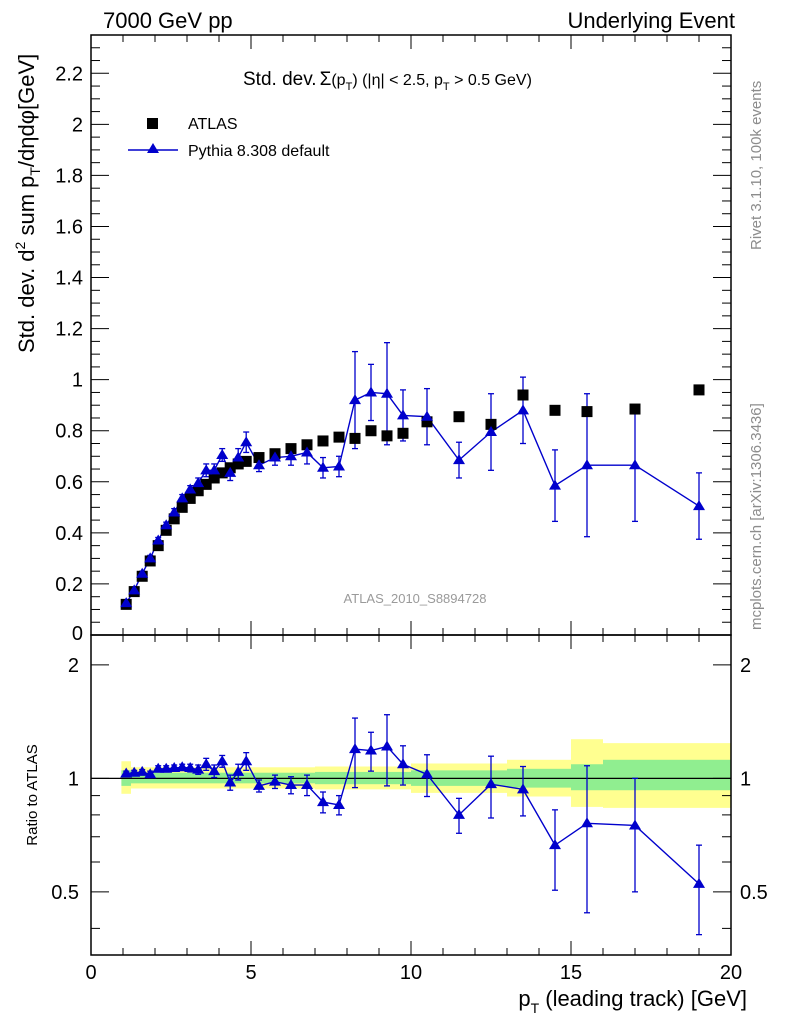 The height and width of the screenshot is (1029, 786). What do you see at coordinates (168, 20) in the screenshot?
I see `header-left: 7000 GeV pp` at bounding box center [168, 20].